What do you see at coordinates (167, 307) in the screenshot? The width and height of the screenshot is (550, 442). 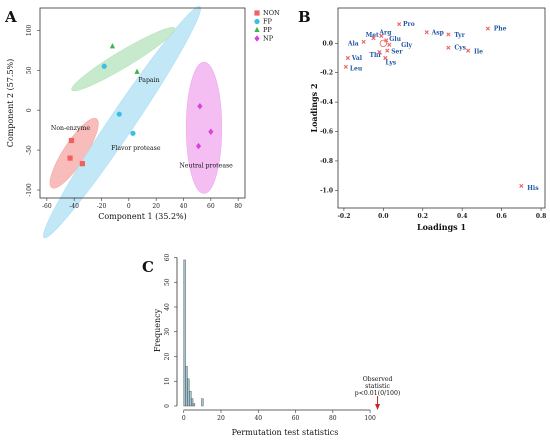 I see `y-tick-label: 40` at bounding box center [167, 307].